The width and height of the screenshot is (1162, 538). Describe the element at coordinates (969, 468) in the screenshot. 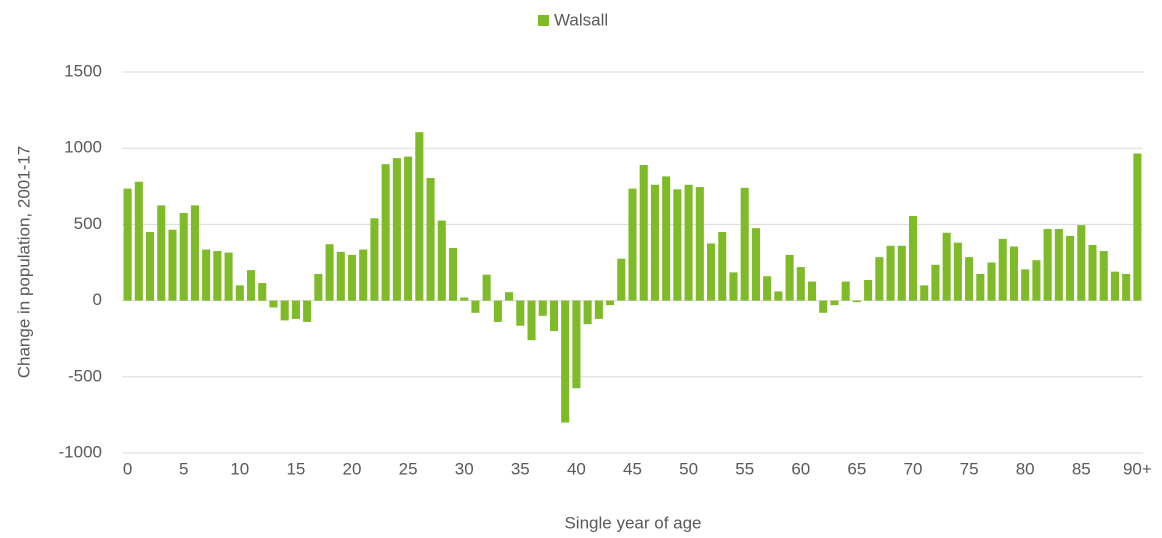

I see `x-tick-label: 75` at that location.